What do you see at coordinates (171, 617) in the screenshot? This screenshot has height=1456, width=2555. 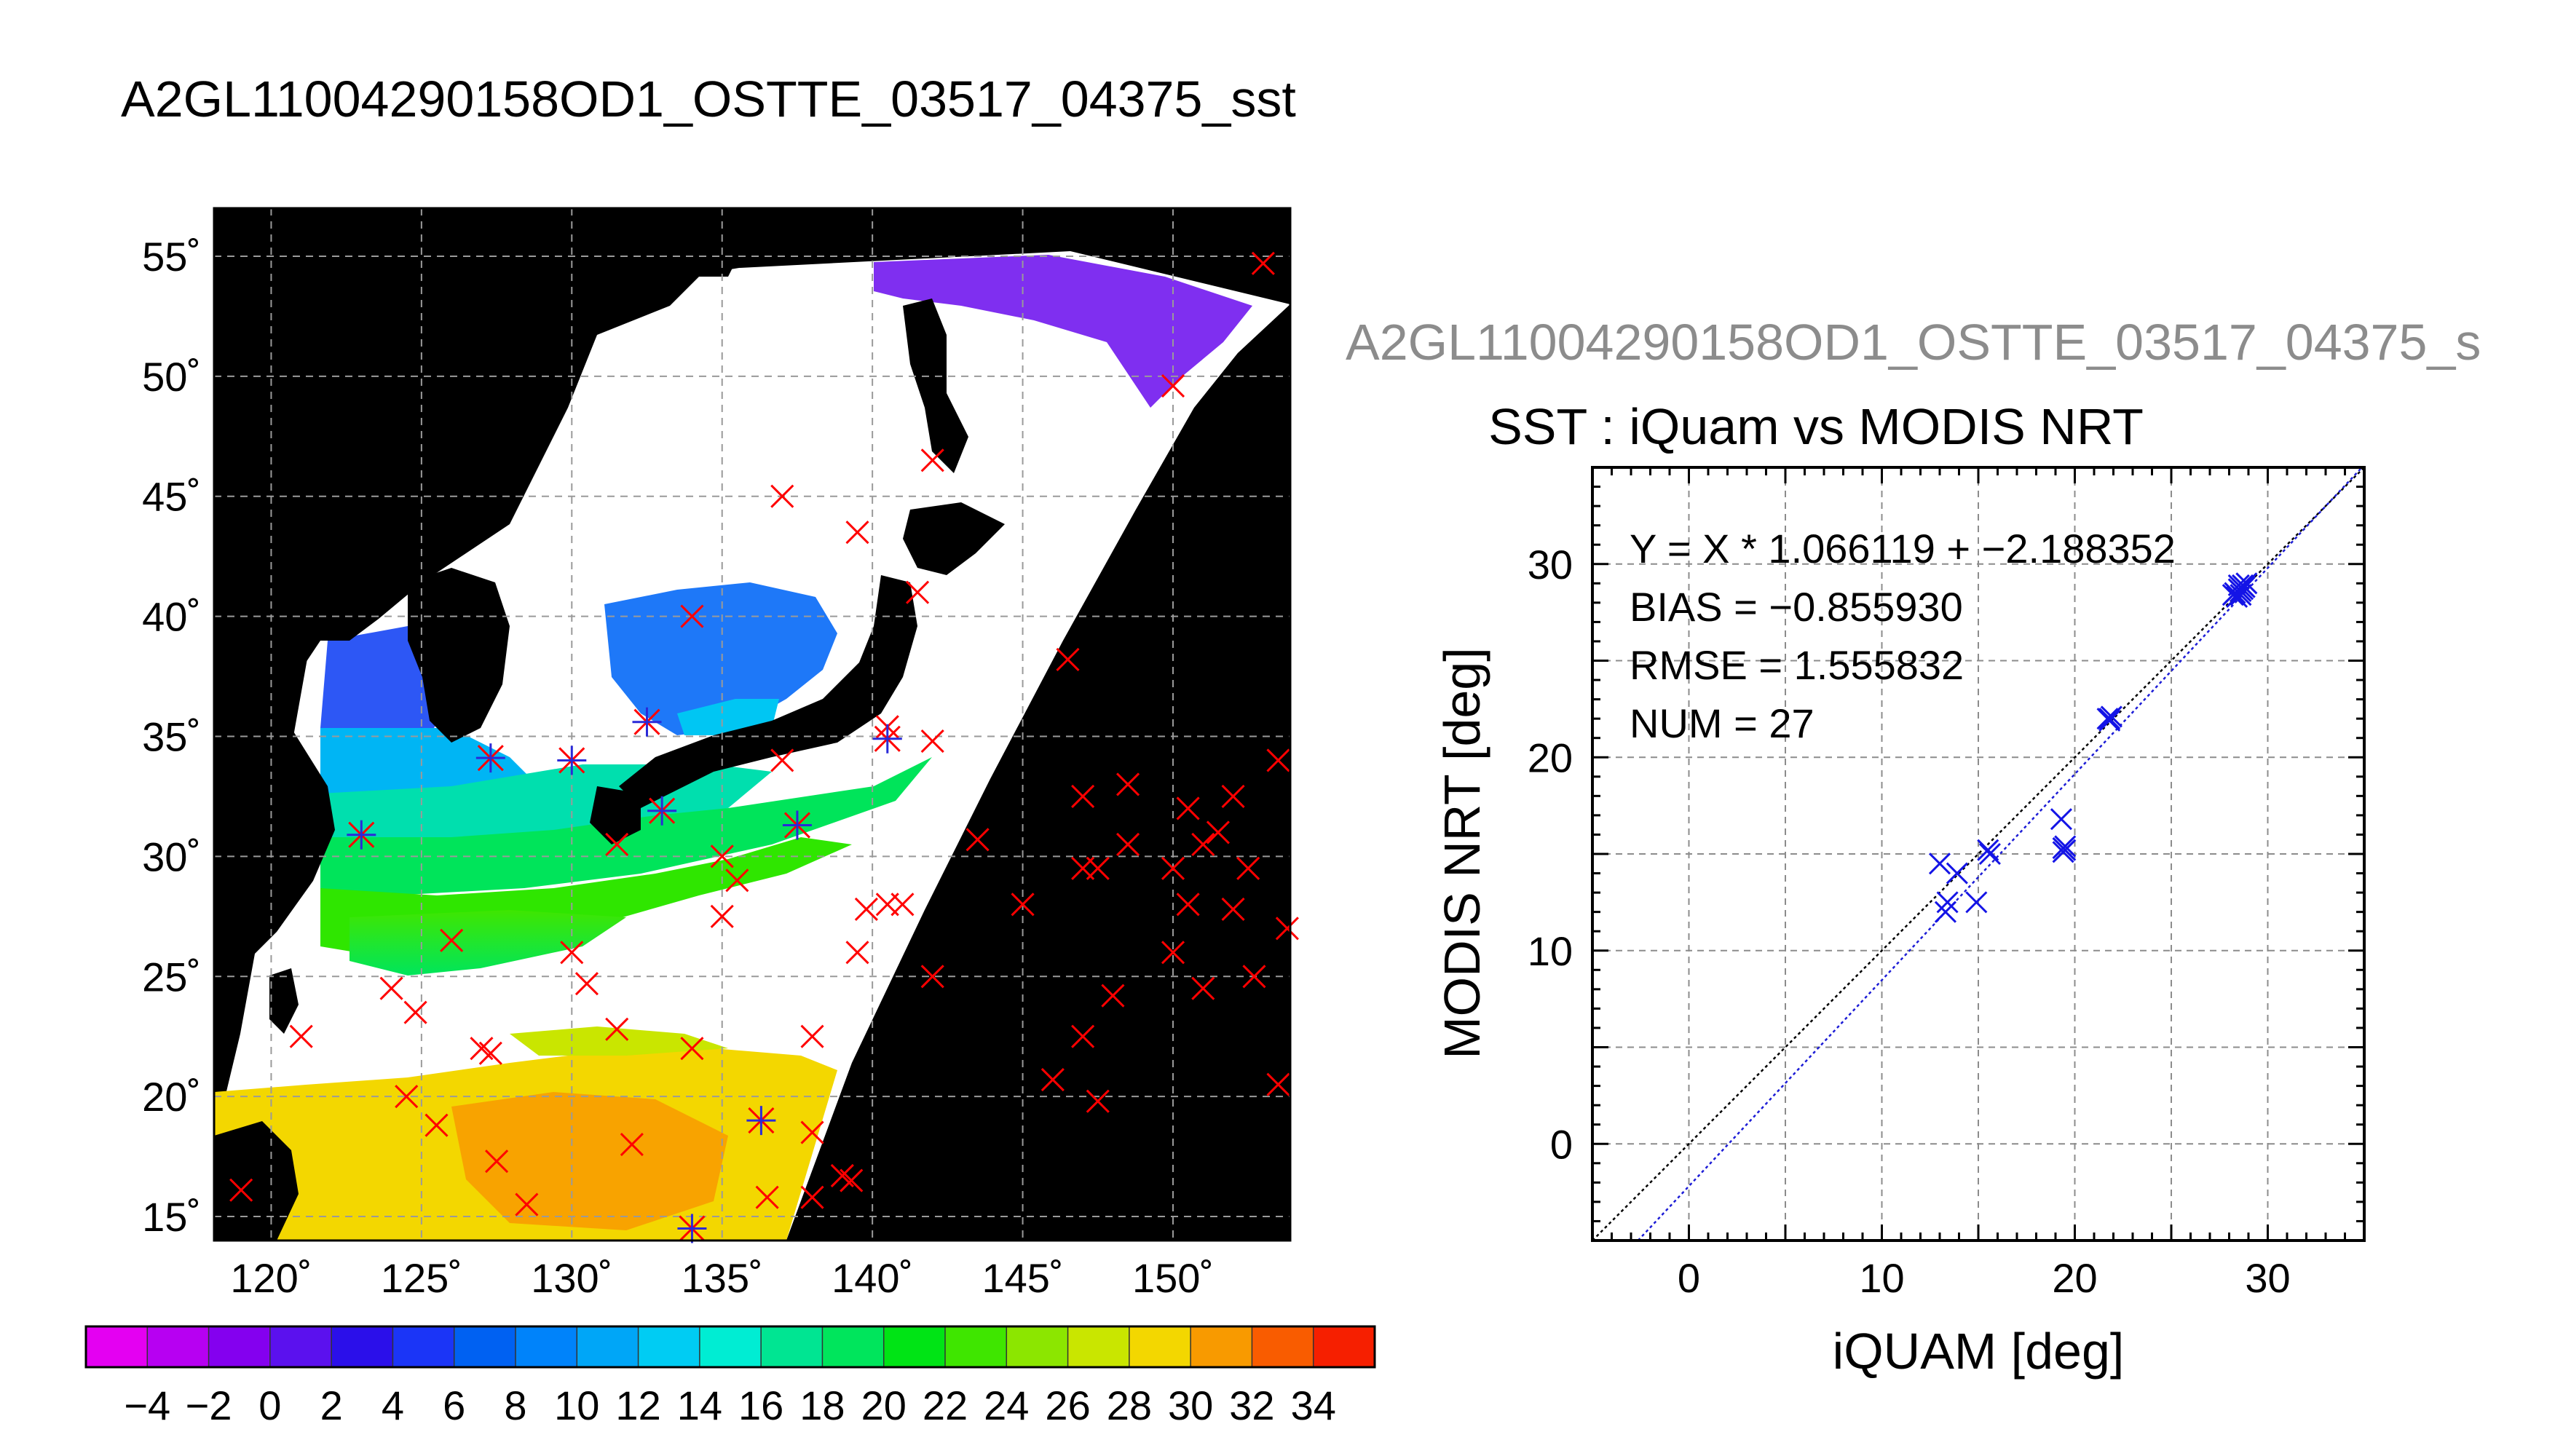 I see `map-lat-tick-label: 40˚` at bounding box center [171, 617].